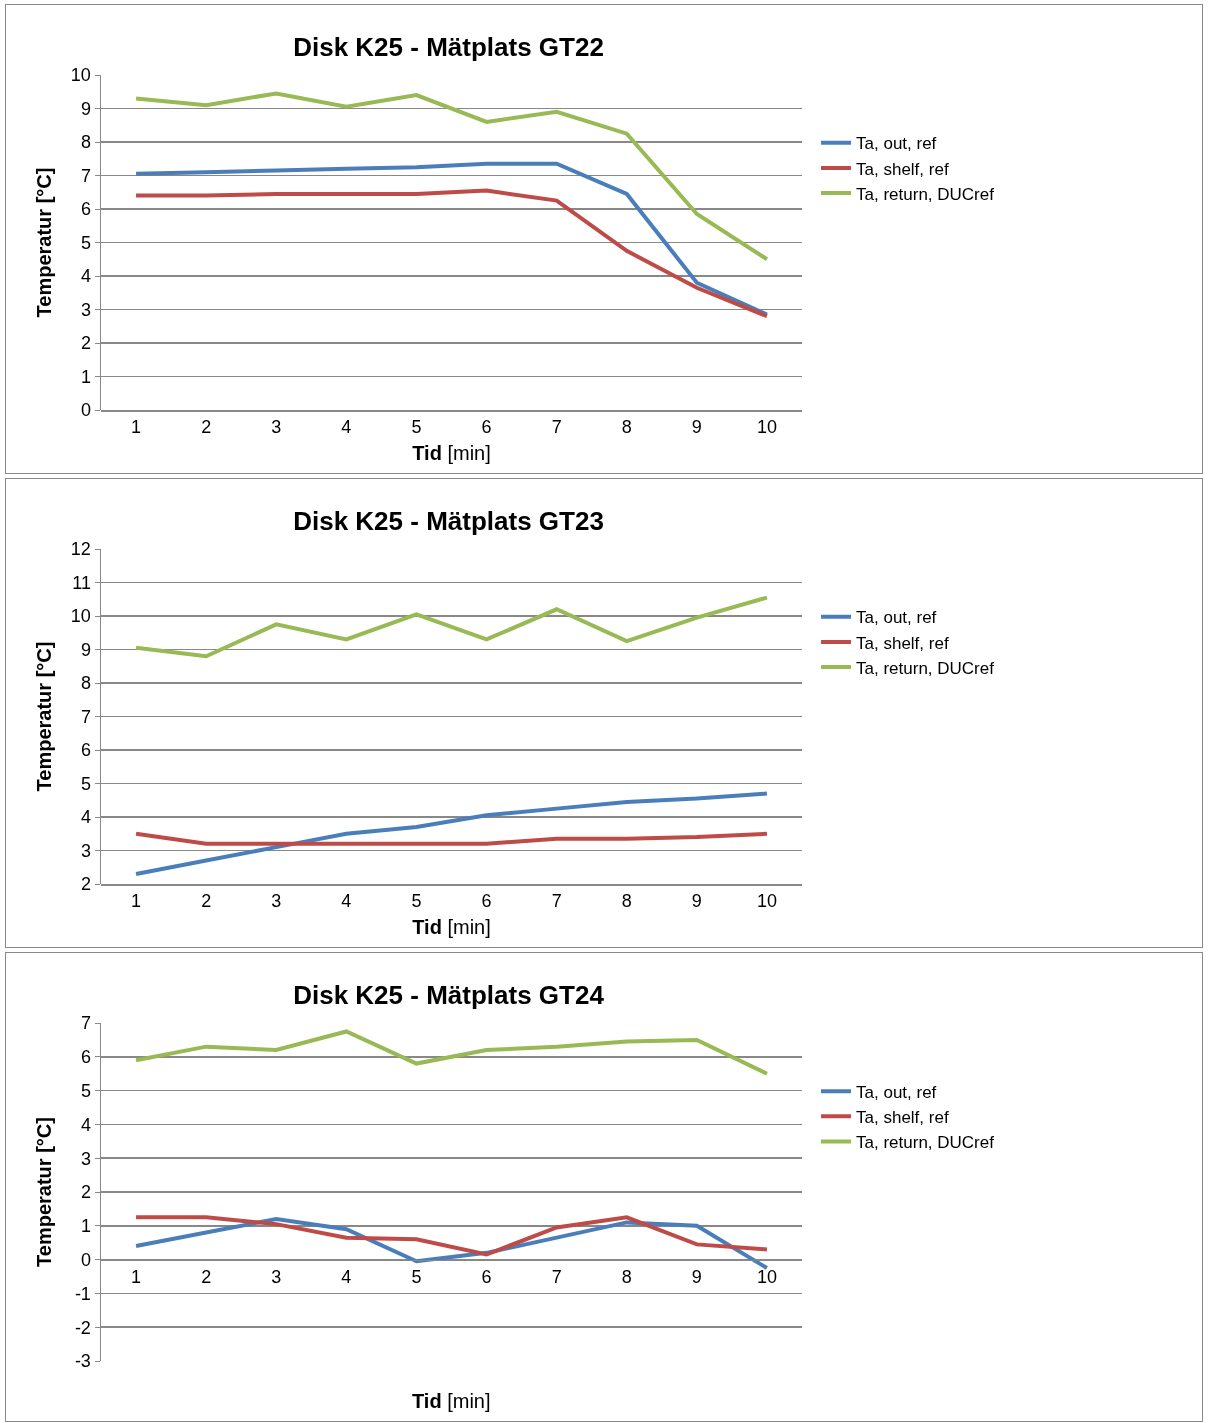 This screenshot has height=1423, width=1216. Describe the element at coordinates (81, 582) in the screenshot. I see `y-tick-label: 11` at that location.